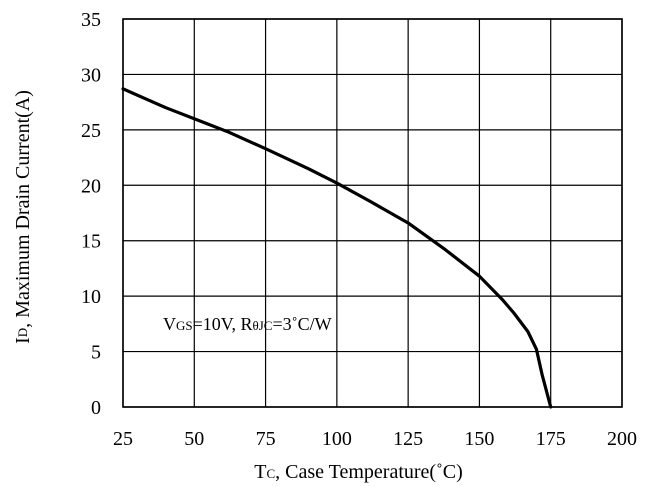  I want to click on y-tick-label: 15, so click(91, 242).